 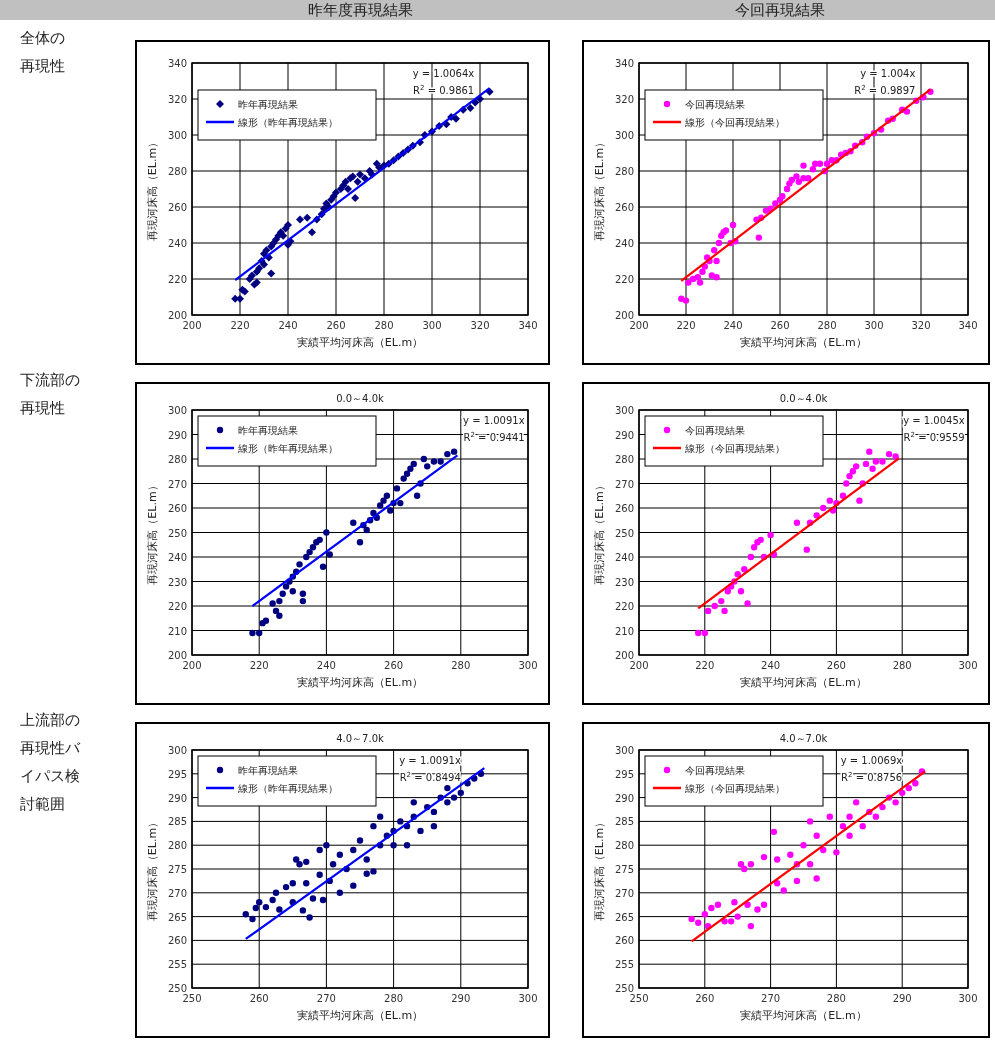 What do you see at coordinates (177, 917) in the screenshot?
I see `y-tick-label: 265` at bounding box center [177, 917].